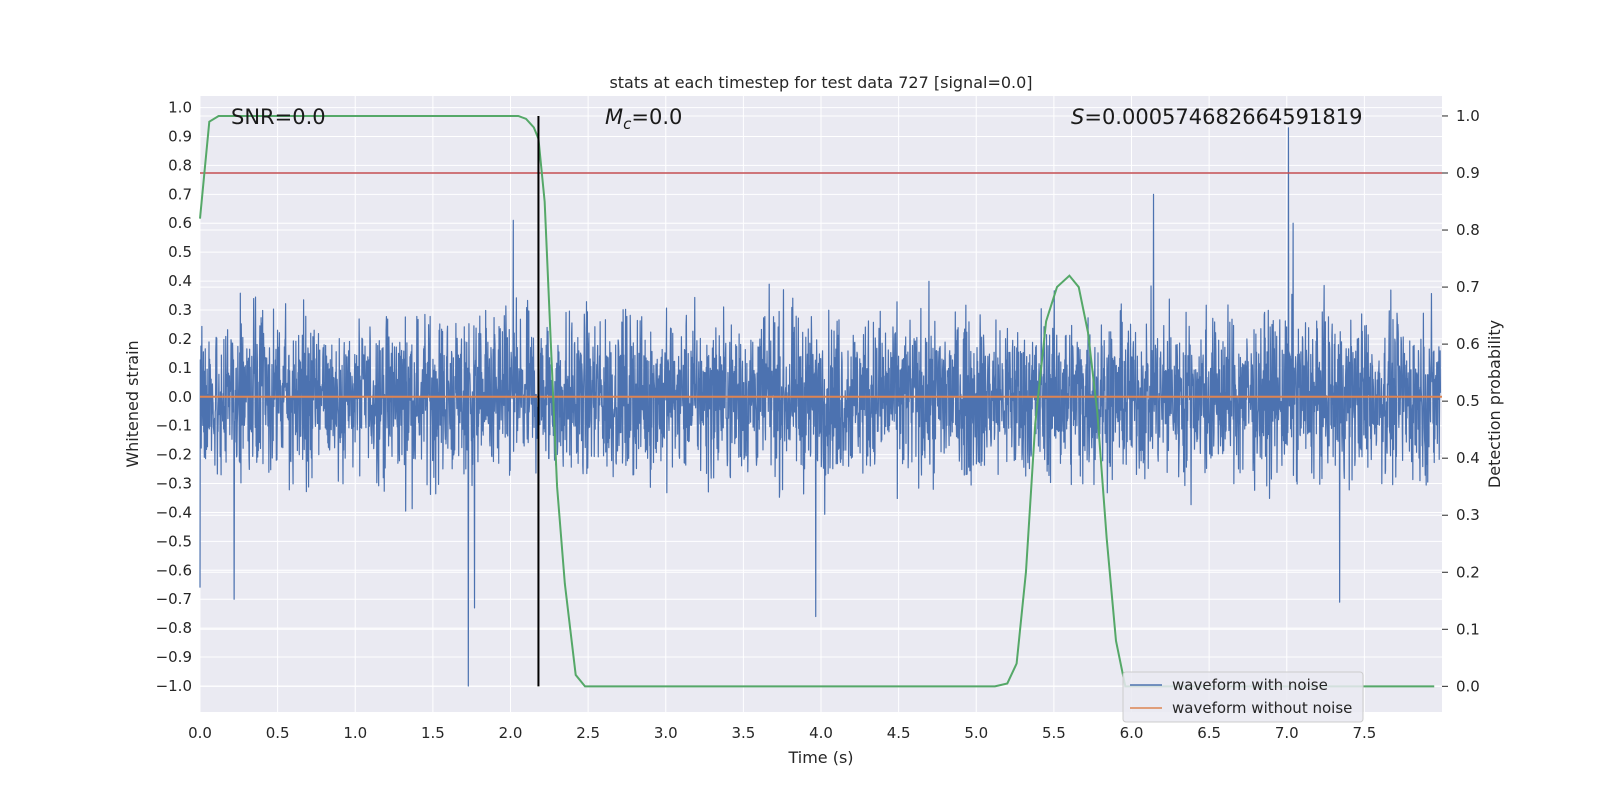 This screenshot has height=800, width=1600. Describe the element at coordinates (899, 733) in the screenshot. I see `x-tick-label: 4.5` at that location.